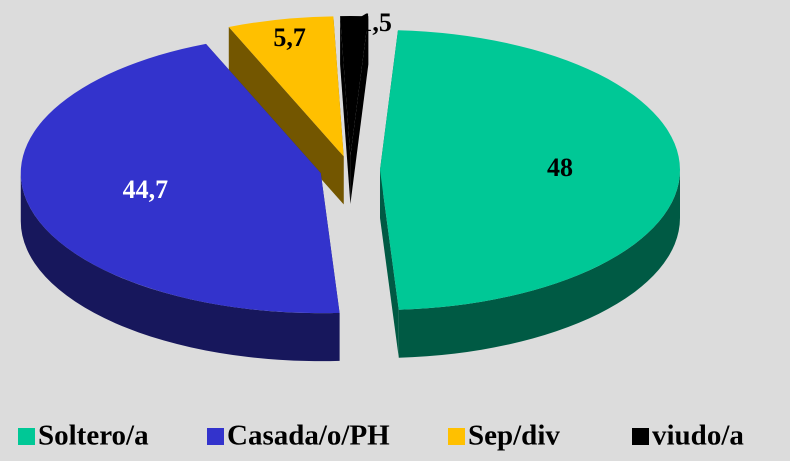 The image size is (790, 461). Describe the element at coordinates (539, 263) in the screenshot. I see `slice-wall` at that location.